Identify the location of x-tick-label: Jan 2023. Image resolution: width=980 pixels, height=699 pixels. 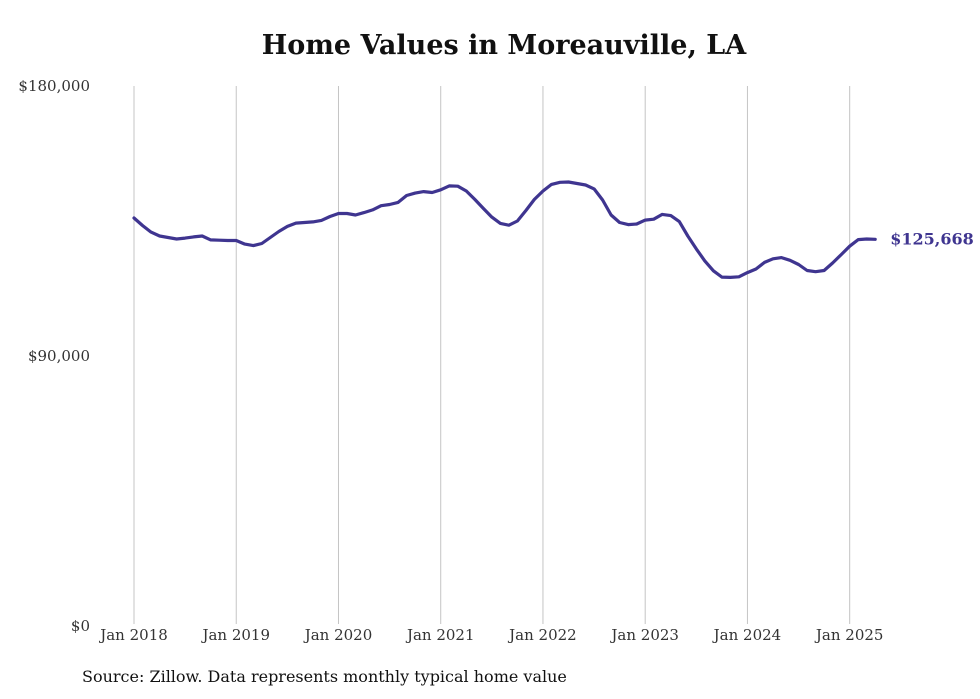
(644, 635).